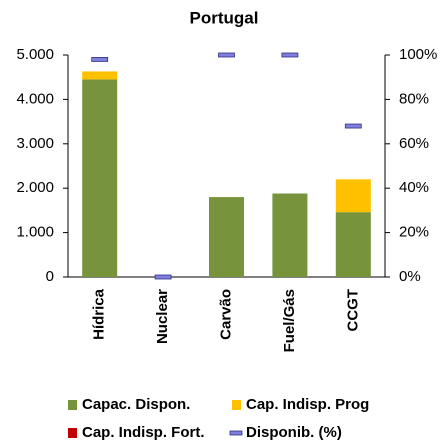 The width and height of the screenshot is (442, 448). What do you see at coordinates (289, 320) in the screenshot?
I see `x-tick-label: Fuel/Gás` at bounding box center [289, 320].